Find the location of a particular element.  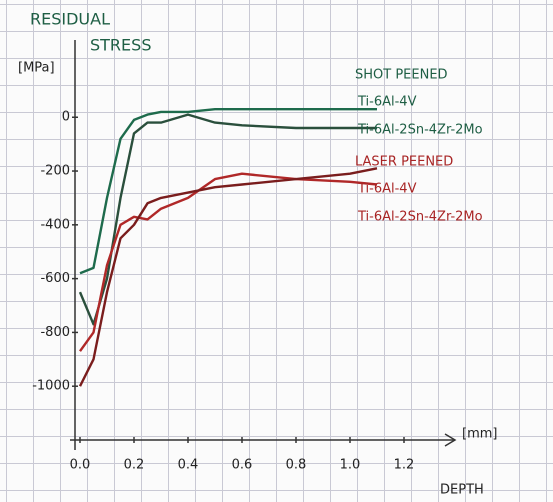

legend-group-title: SHOT PEENED is located at coordinates (401, 75).